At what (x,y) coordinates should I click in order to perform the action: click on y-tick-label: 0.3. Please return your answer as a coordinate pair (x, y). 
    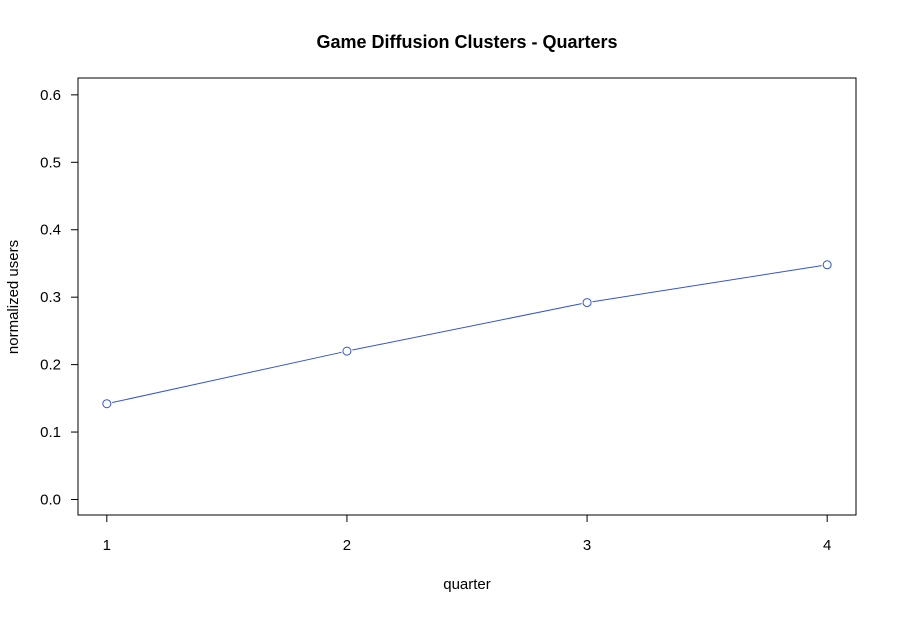
    Looking at the image, I should click on (50, 297).